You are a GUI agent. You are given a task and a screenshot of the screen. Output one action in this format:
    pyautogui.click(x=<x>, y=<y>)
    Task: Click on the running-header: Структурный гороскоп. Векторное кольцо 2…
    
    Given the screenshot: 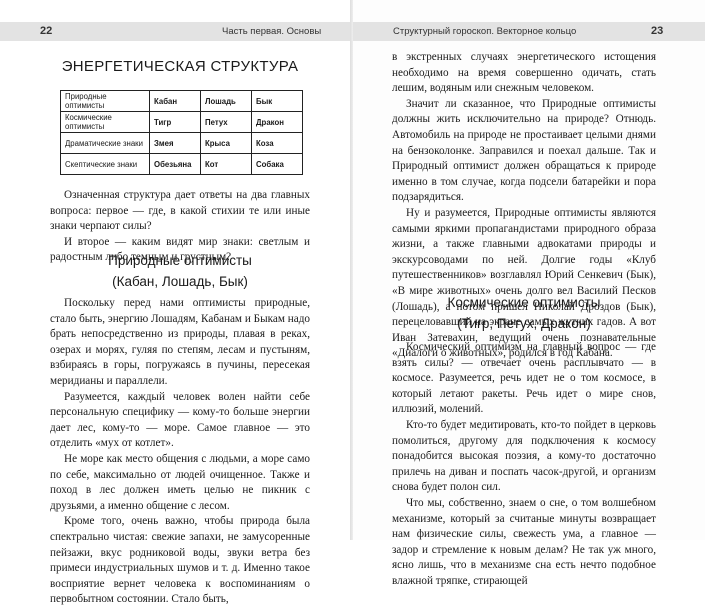 What is the action you would take?
    pyautogui.click(x=529, y=31)
    